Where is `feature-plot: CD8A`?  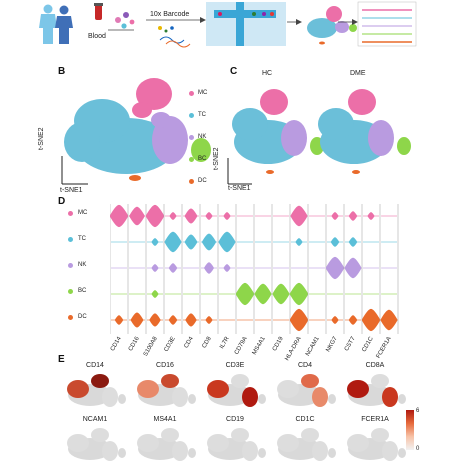
feature-plot: CD8A is located at coordinates (375, 387).